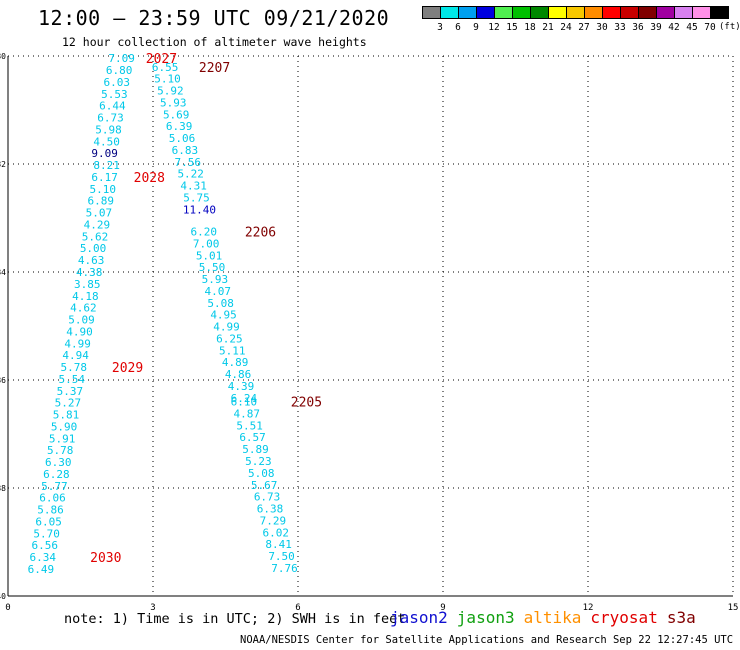 The image size is (740, 650). I want to click on wave-height-value: 4.87, so click(247, 413).